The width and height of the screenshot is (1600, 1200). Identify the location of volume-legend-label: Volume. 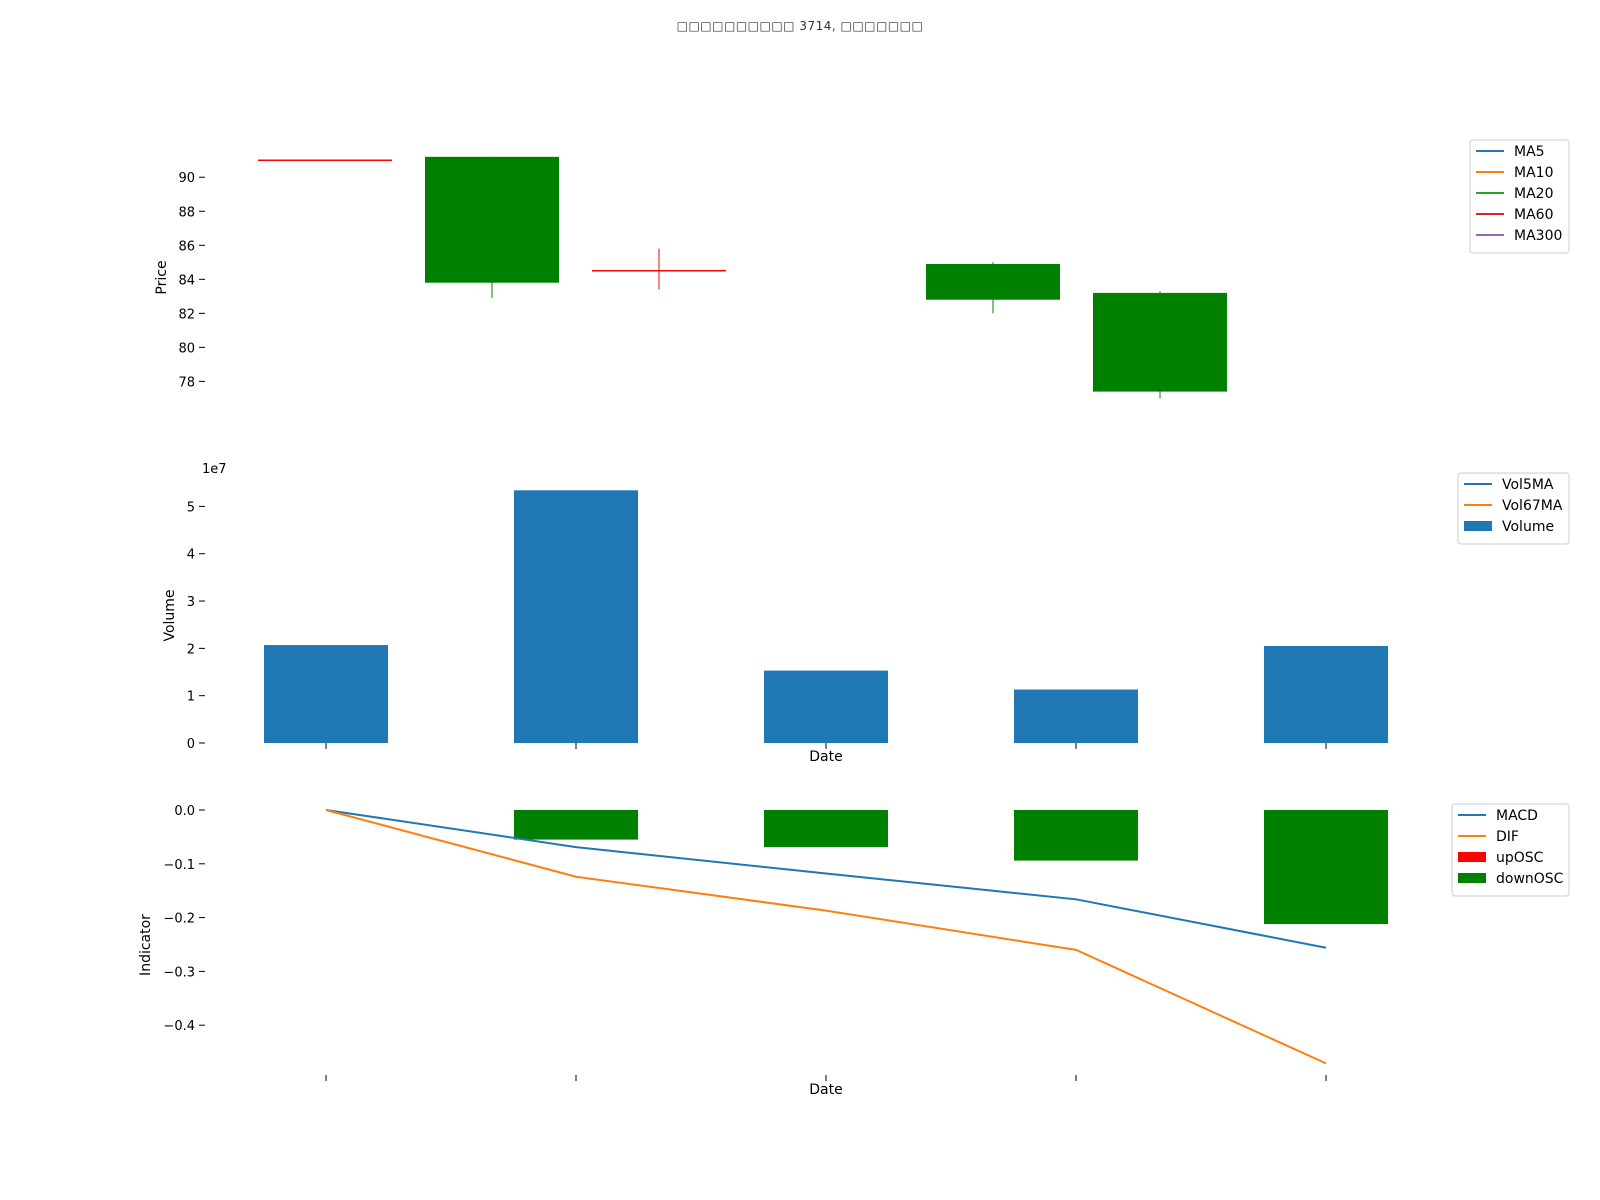
(1528, 527).